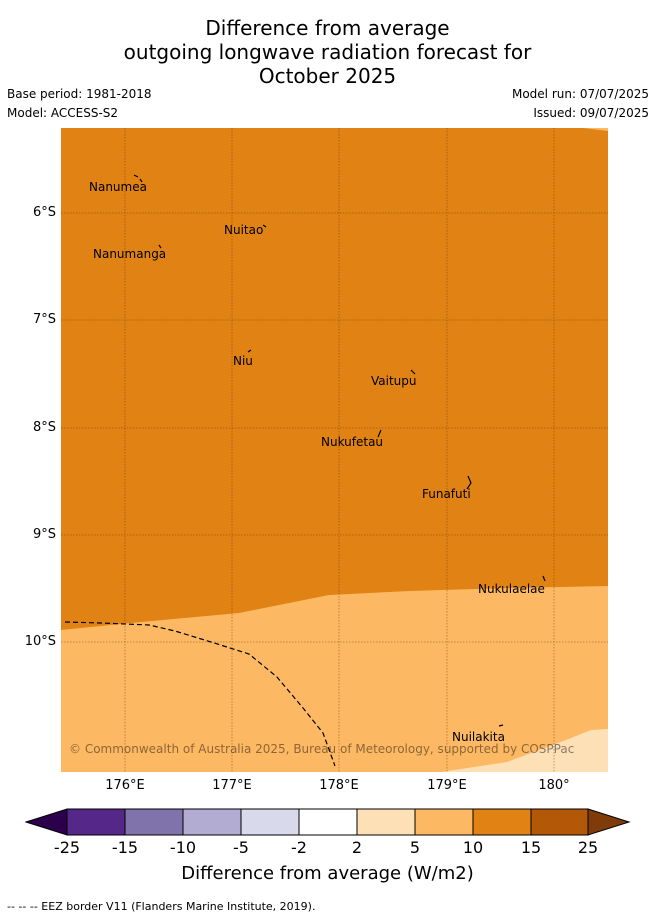  I want to click on colorbar-under-arrow, so click(46, 822).